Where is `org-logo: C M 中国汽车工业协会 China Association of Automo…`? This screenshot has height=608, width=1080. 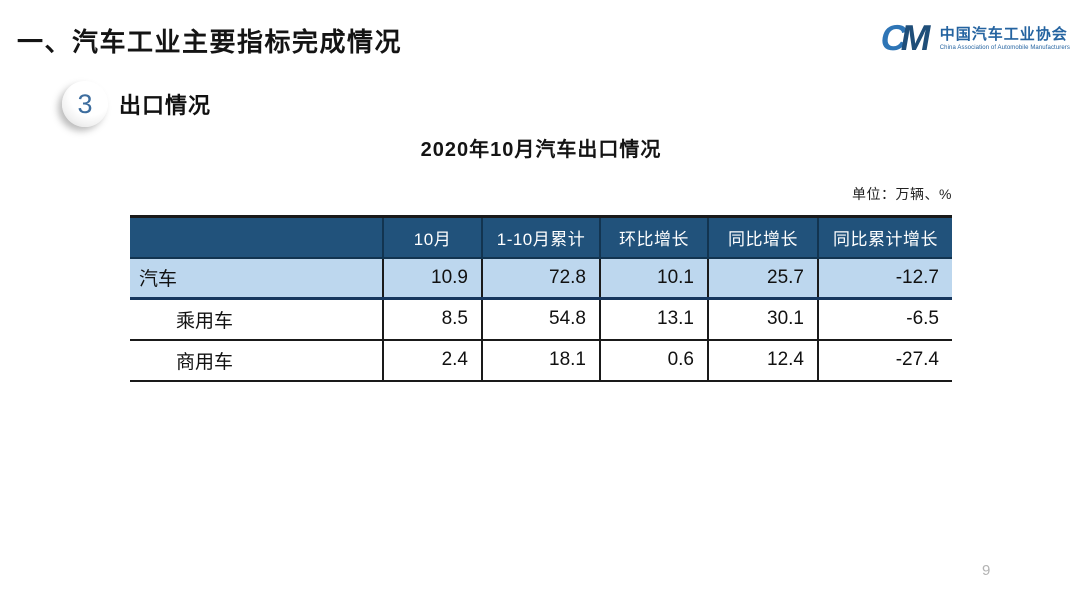
org-logo: C M 中国汽车工业协会 China Association of Automo… is located at coordinates (973, 37).